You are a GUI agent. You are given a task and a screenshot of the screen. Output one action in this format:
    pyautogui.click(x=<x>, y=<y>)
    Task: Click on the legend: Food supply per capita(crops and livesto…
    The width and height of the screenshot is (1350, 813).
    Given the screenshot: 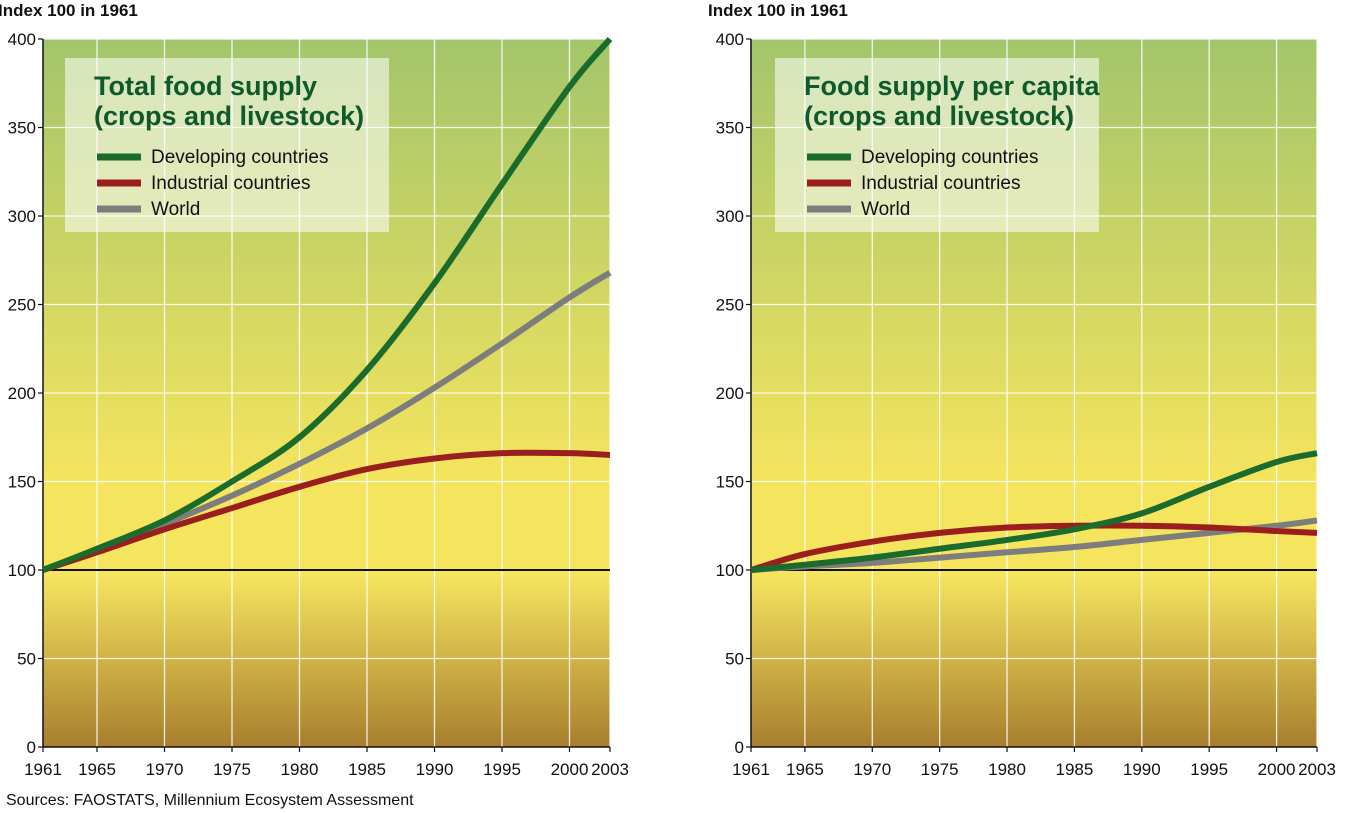 What is the action you would take?
    pyautogui.click(x=938, y=145)
    